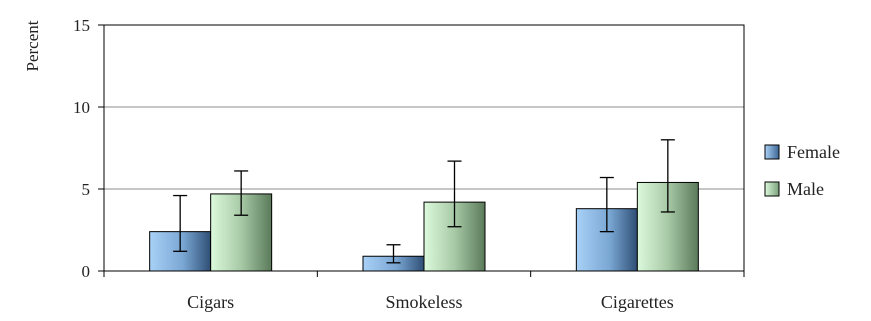  Describe the element at coordinates (210, 302) in the screenshot. I see `category-label: Cigars` at that location.